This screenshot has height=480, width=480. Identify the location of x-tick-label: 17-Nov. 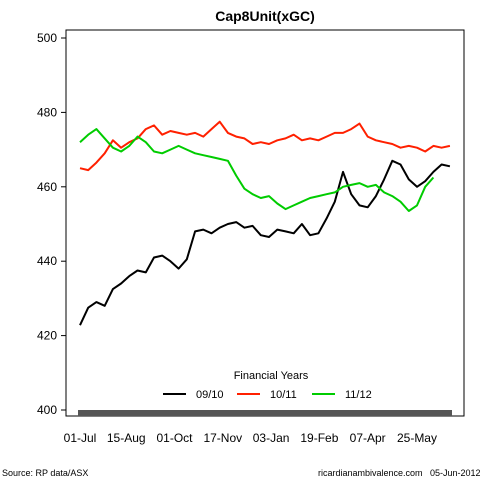
(222, 438).